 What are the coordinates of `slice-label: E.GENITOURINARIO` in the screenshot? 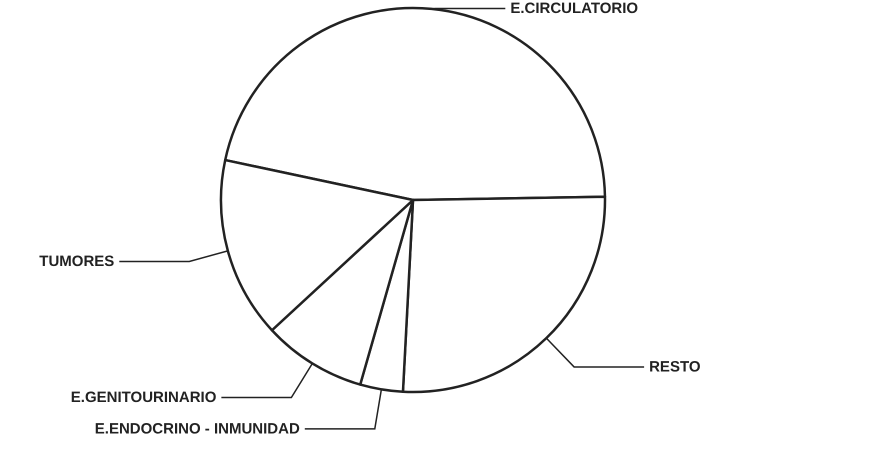 It's located at (143, 397).